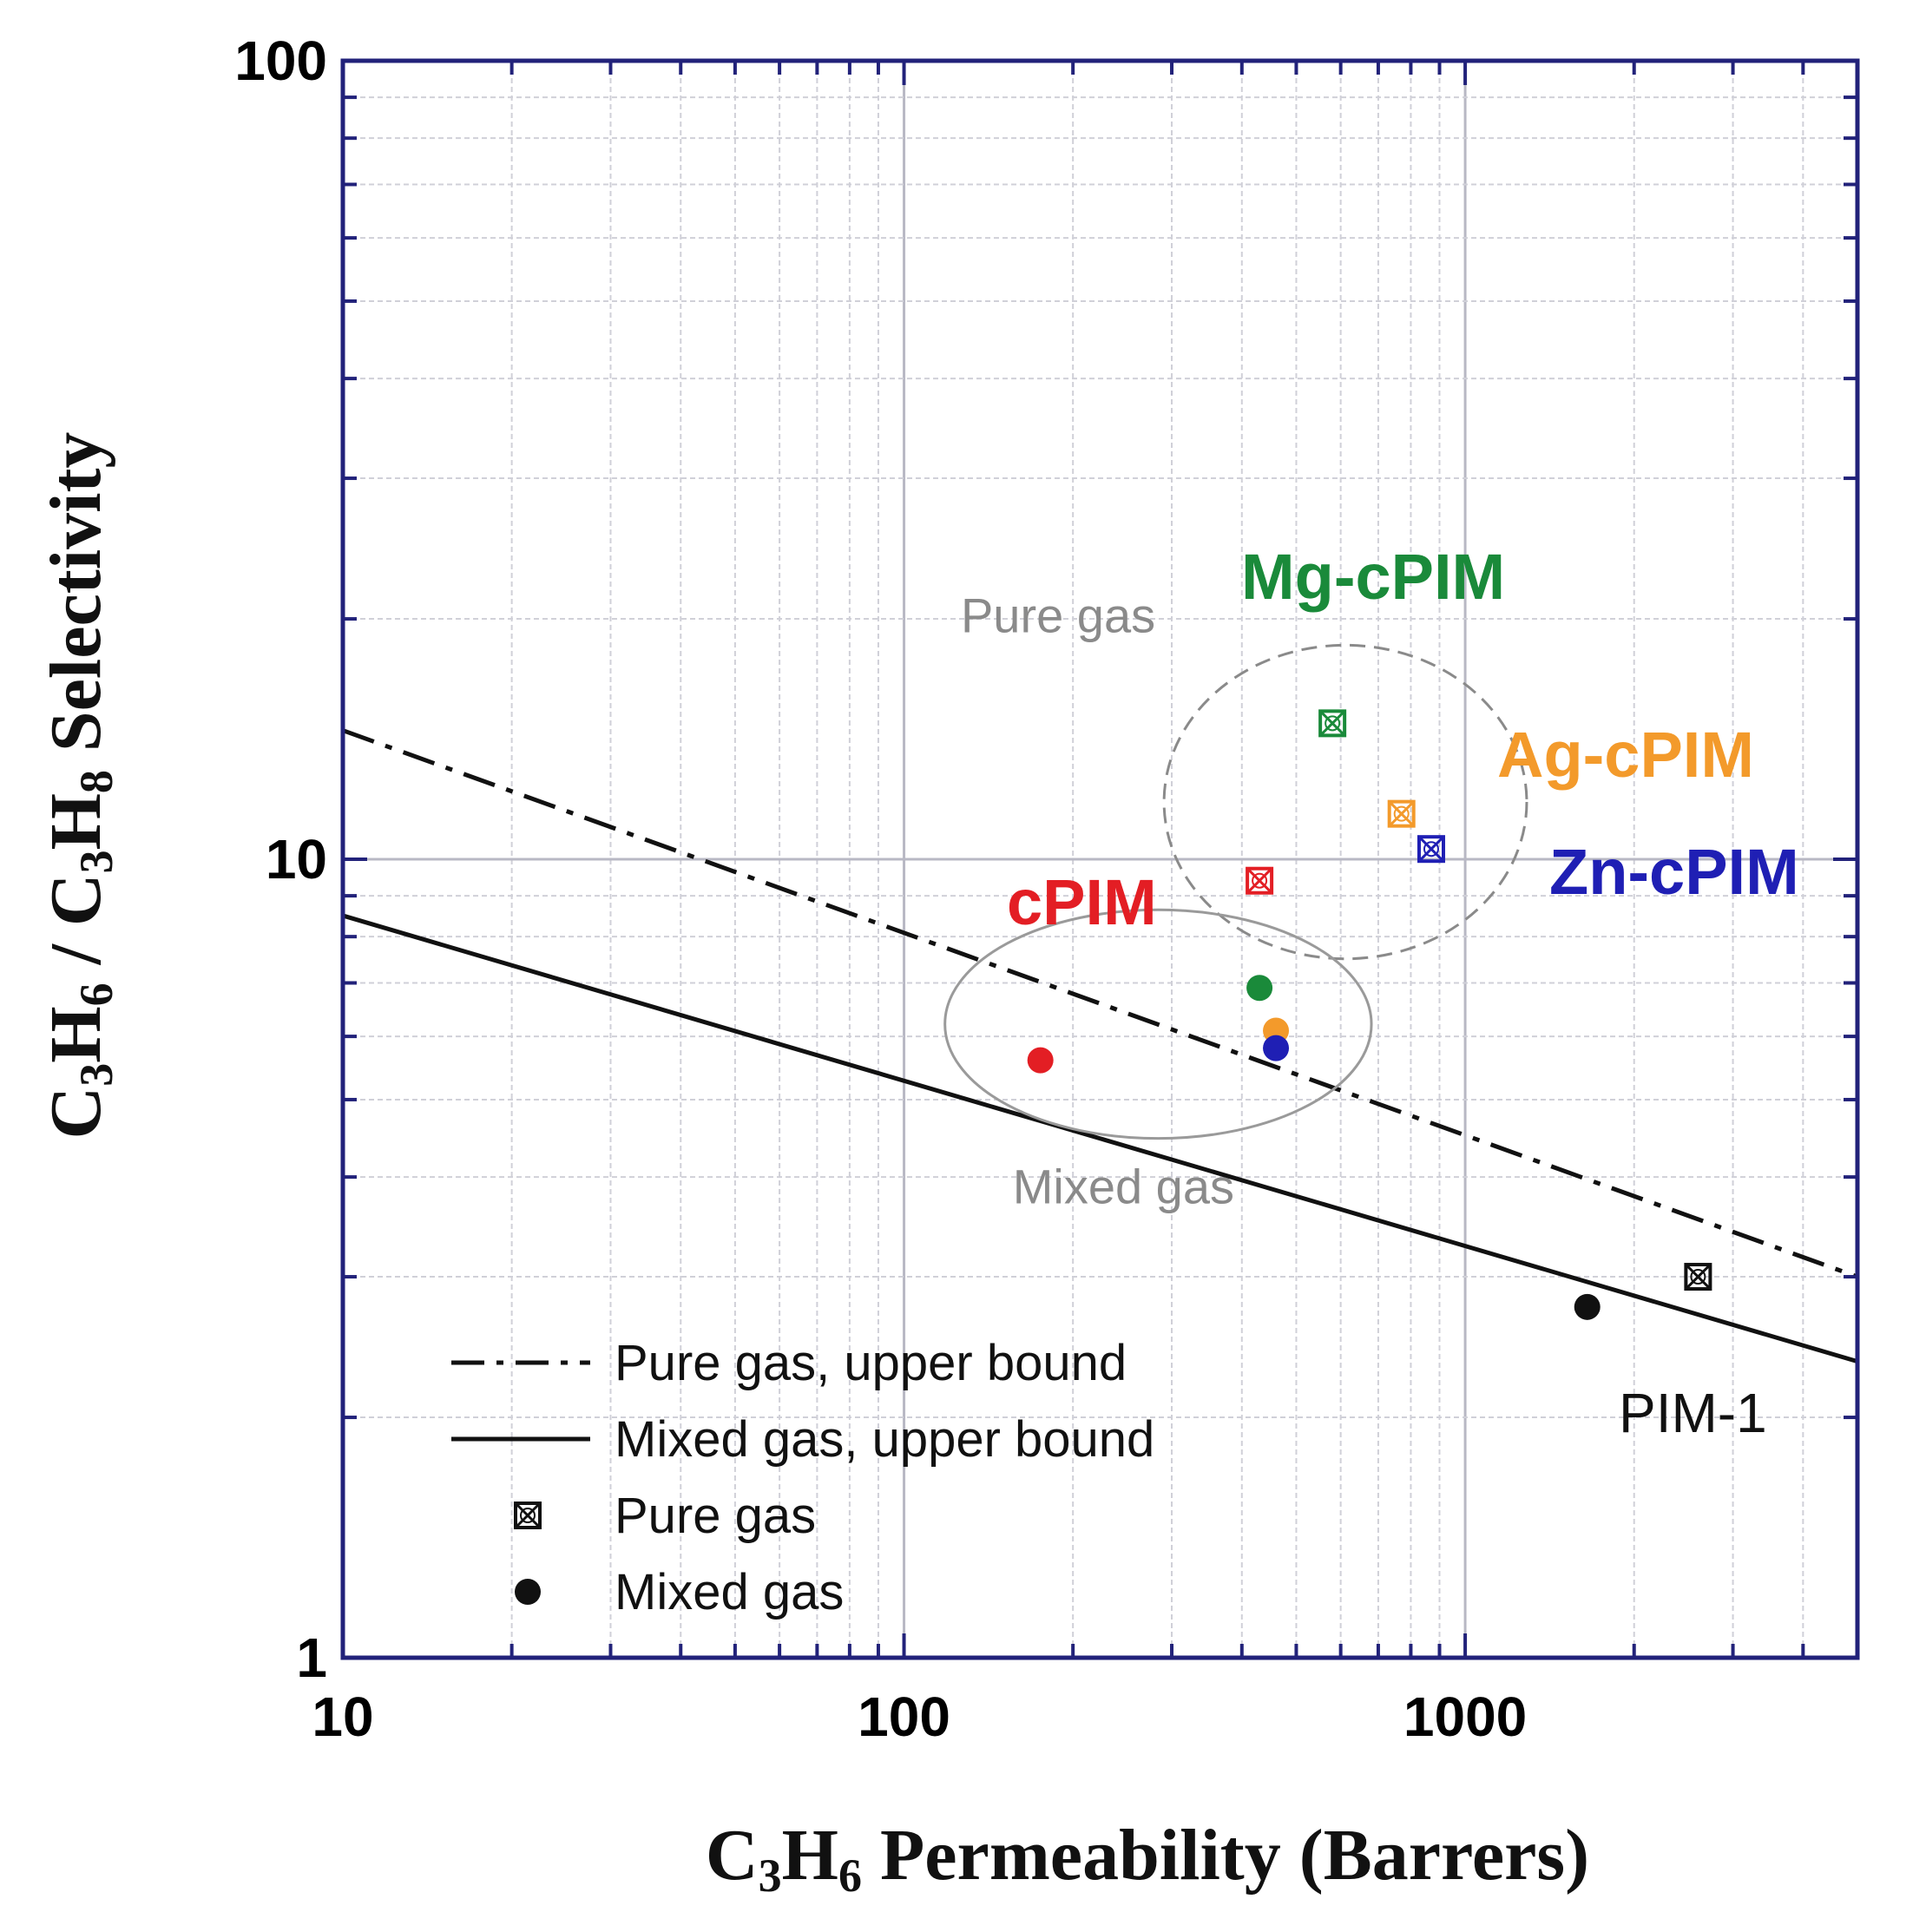  I want to click on group-ellipses, so click(1235, 892).